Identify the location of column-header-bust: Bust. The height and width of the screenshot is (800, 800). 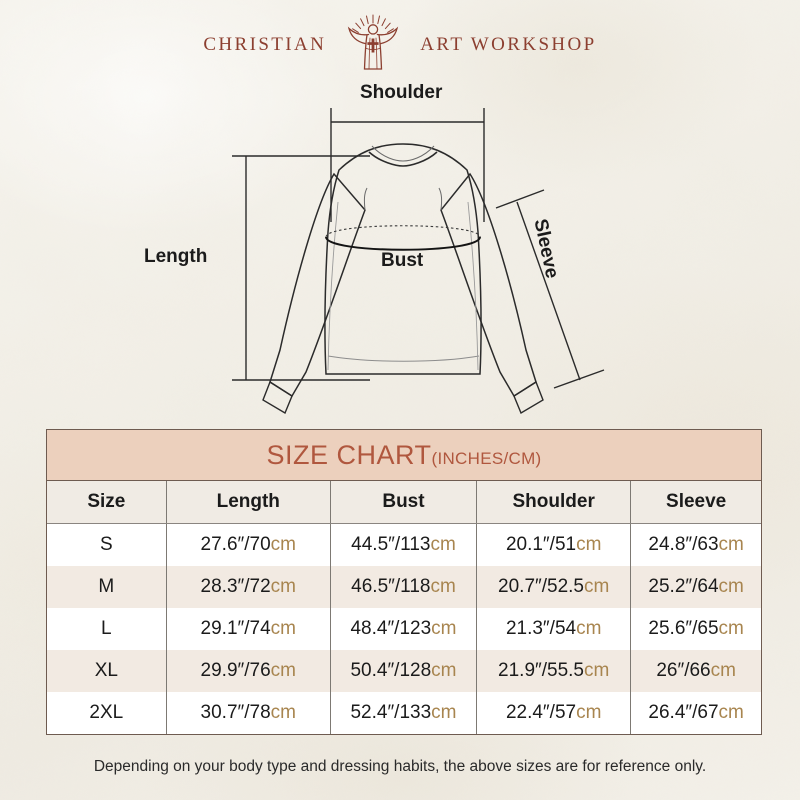
(404, 502).